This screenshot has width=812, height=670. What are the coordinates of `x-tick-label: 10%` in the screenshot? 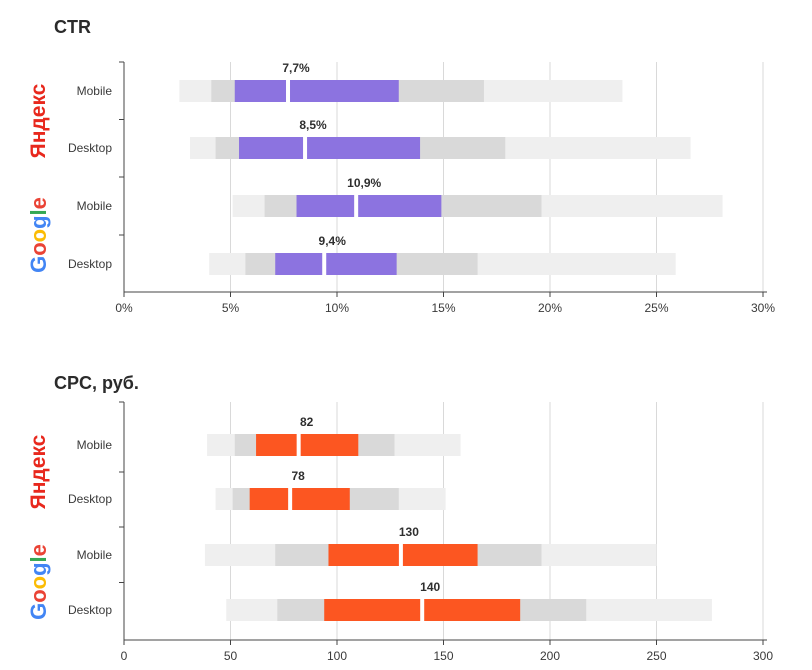 It's located at (337, 308).